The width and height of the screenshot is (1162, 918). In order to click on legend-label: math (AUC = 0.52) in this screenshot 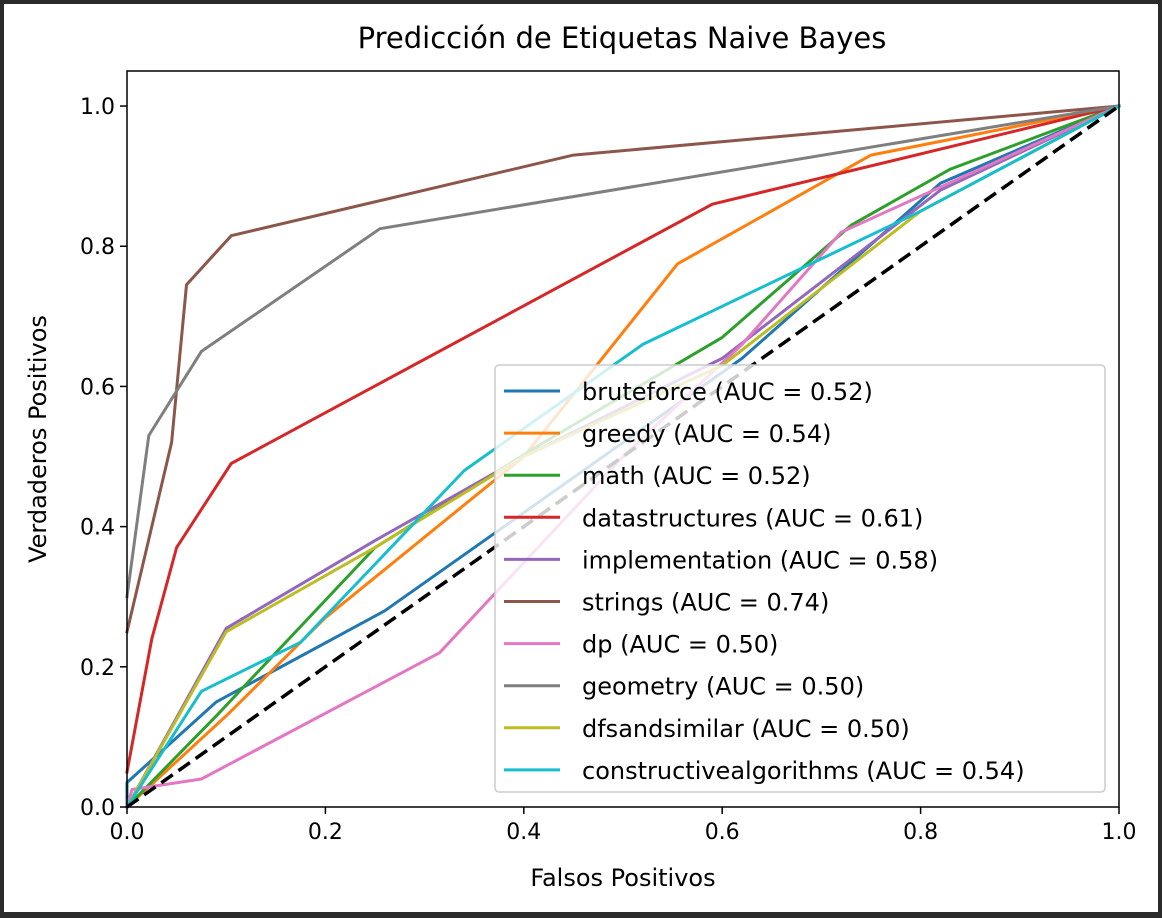, I will do `click(696, 476)`.